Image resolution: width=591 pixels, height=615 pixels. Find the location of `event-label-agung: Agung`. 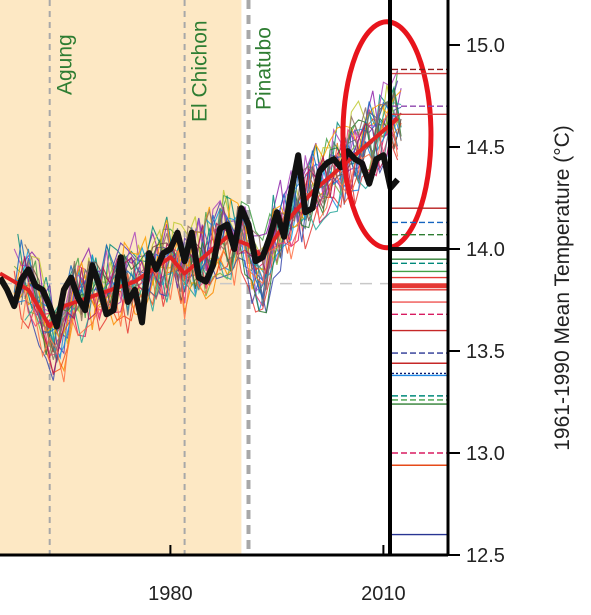

event-label-agung: Agung is located at coordinates (65, 64).